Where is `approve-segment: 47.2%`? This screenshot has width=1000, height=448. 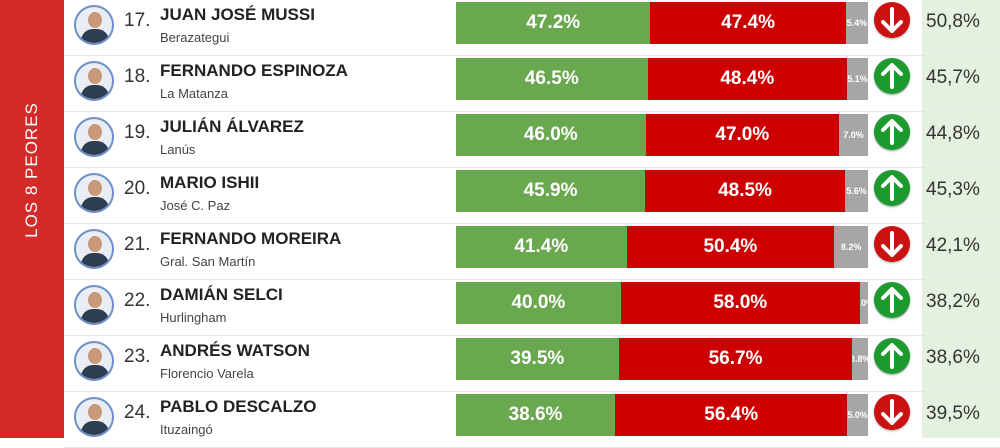
approve-segment: 47.2% is located at coordinates (553, 23).